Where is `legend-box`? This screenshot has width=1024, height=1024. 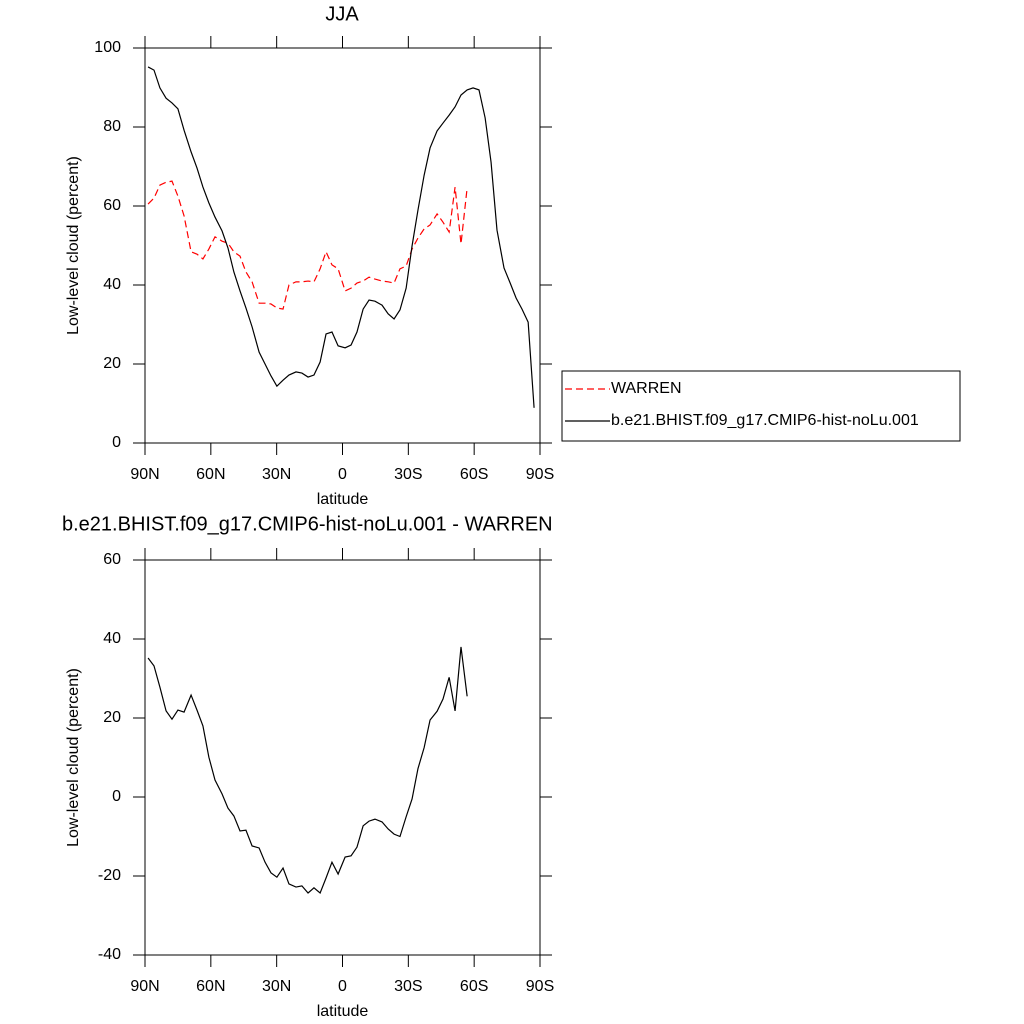
legend-box is located at coordinates (761, 406).